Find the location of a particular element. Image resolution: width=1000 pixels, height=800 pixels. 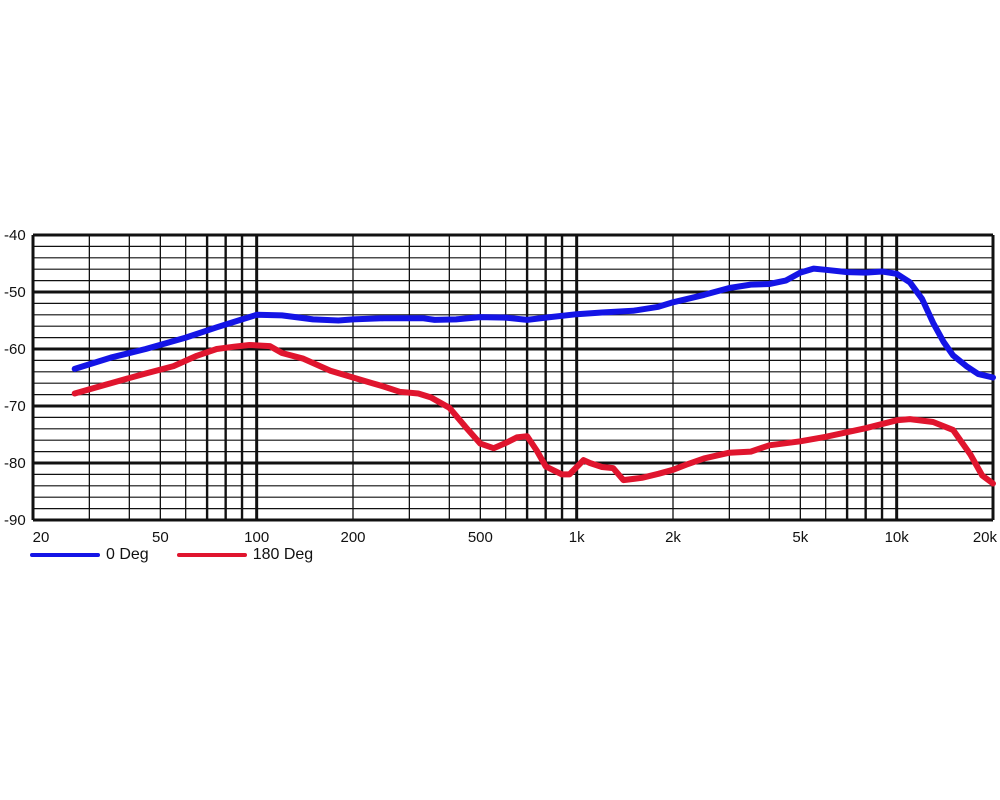

y-tick-label: -90 is located at coordinates (15, 520).